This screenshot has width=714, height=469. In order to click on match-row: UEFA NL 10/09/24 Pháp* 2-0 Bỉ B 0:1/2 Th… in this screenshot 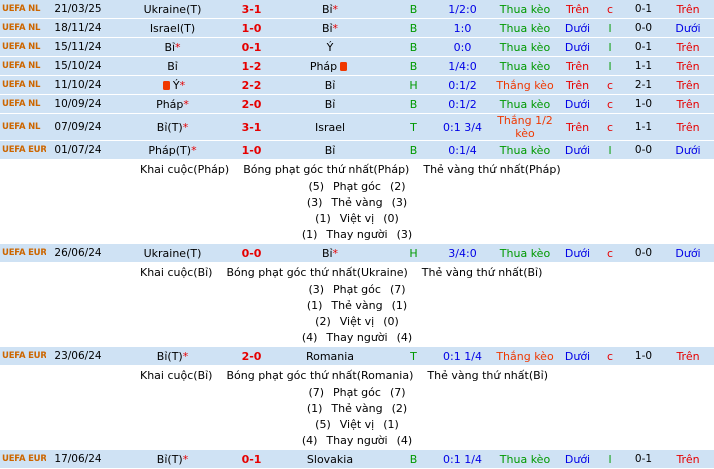, I will do `click(357, 104)`.